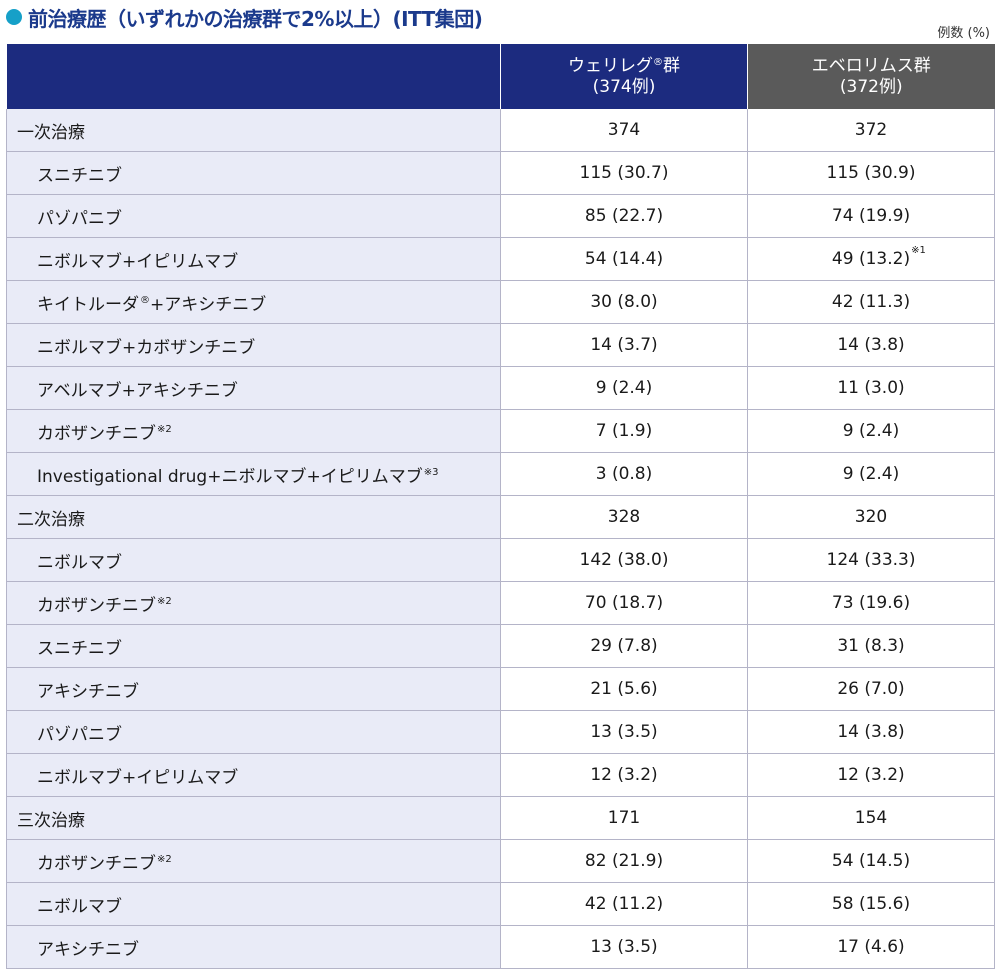 The image size is (1000, 969). I want to click on row-label-cell: アキシチニブ, so click(253, 947).